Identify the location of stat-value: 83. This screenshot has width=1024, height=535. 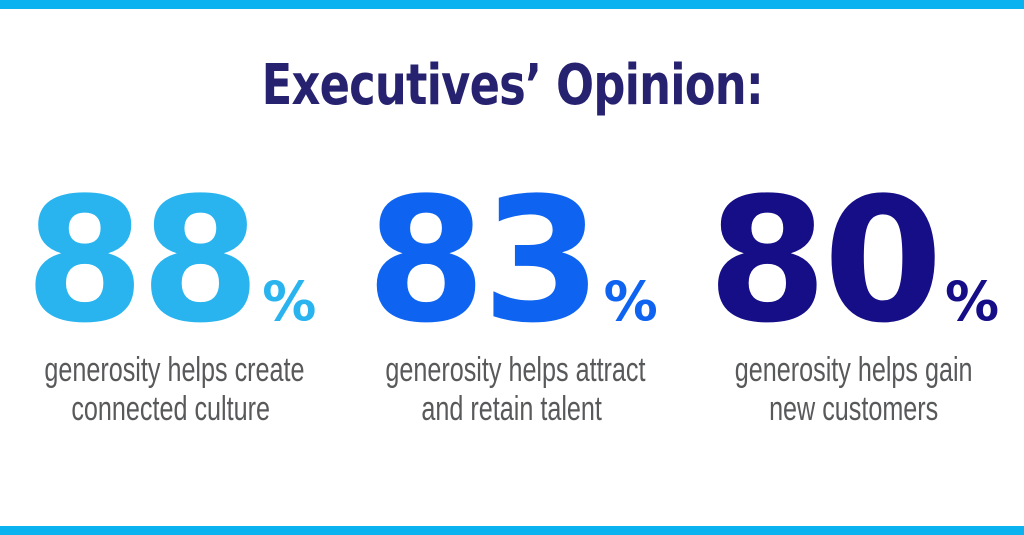
(483, 260).